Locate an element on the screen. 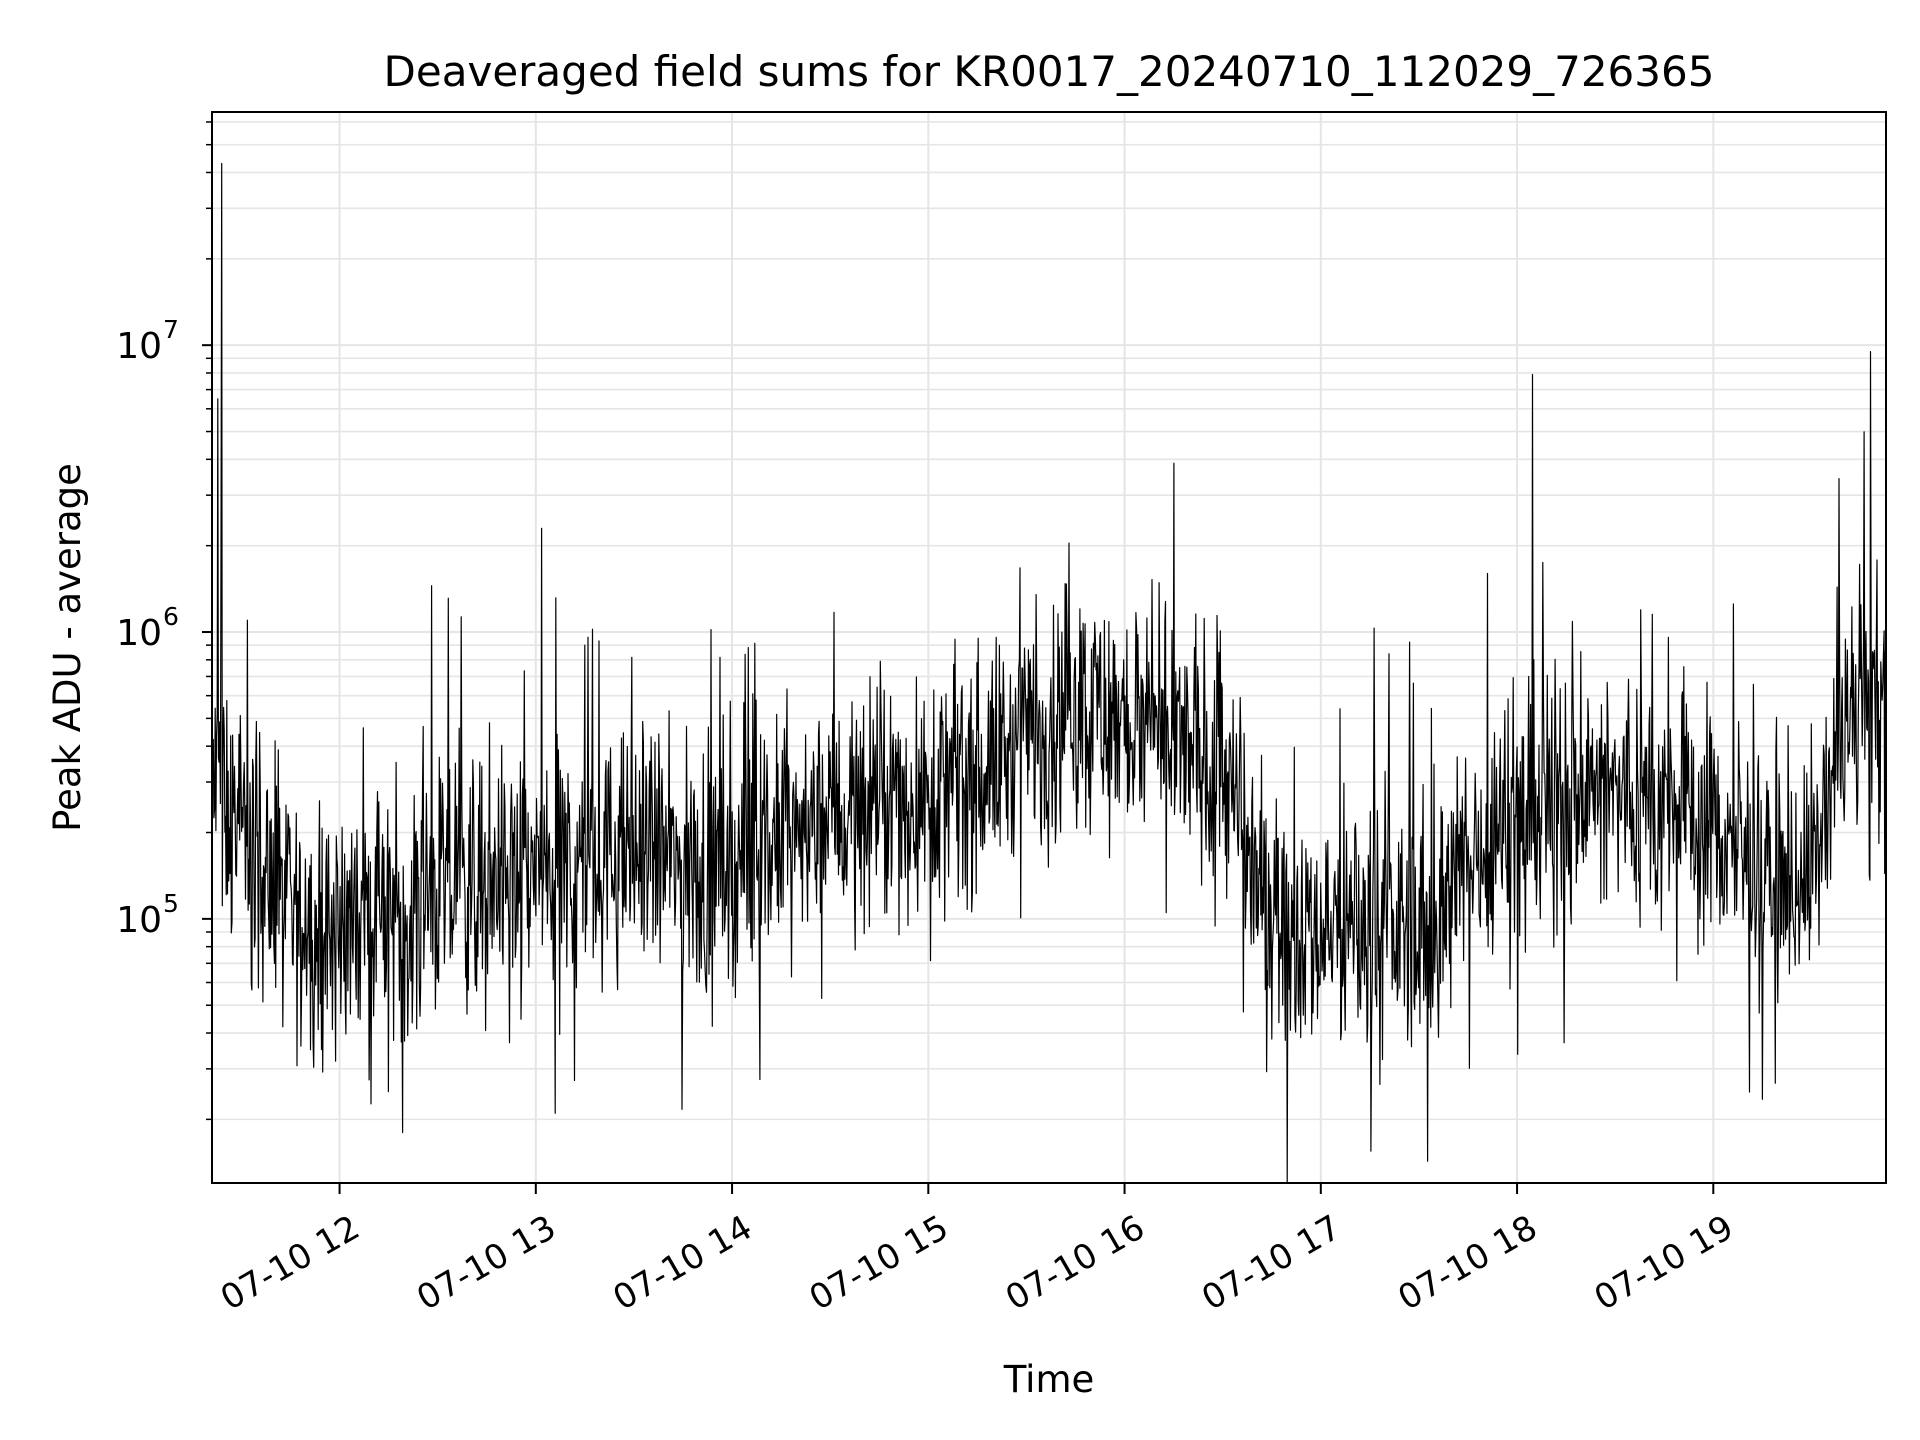  x-axis-label: Time is located at coordinates (1049, 1379).